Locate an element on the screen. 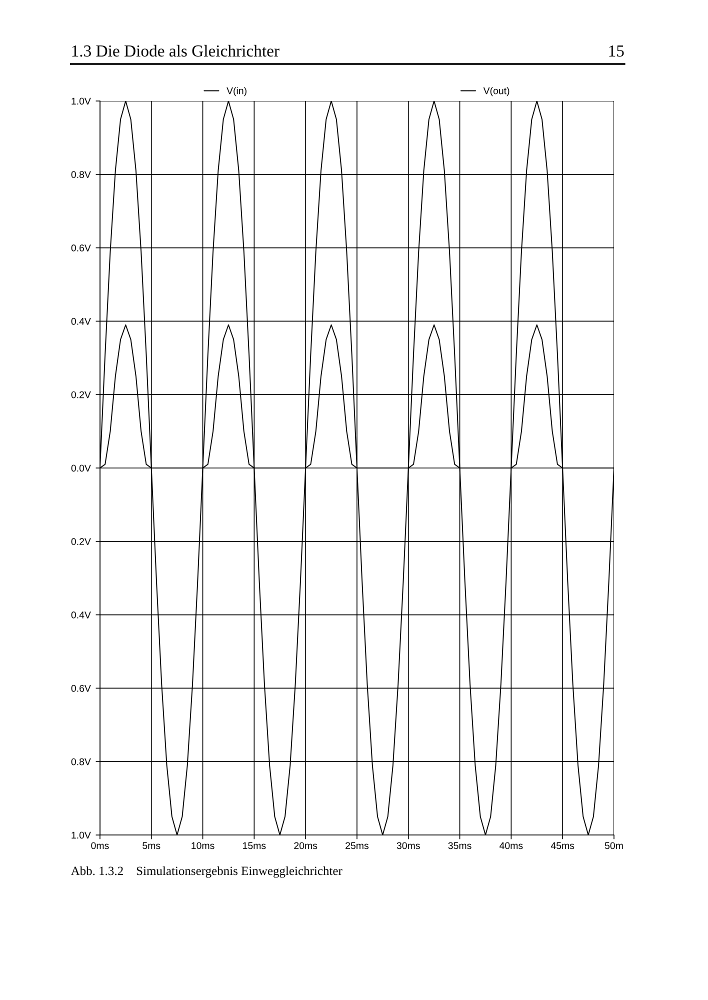  legend-label: V(in) is located at coordinates (236, 91).